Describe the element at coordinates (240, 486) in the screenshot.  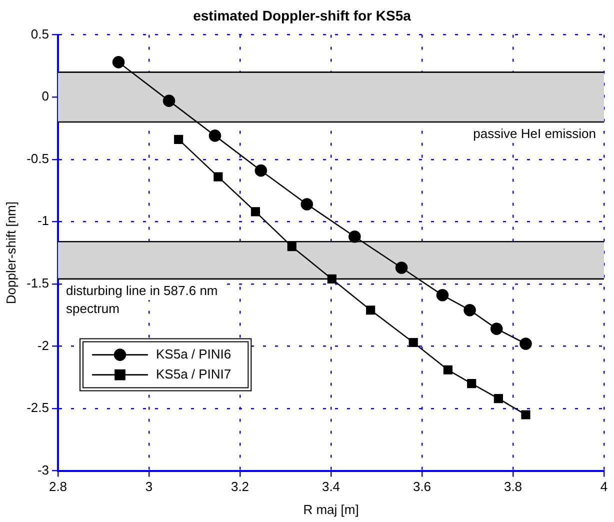
I see `x-tick-label: 3.2` at that location.